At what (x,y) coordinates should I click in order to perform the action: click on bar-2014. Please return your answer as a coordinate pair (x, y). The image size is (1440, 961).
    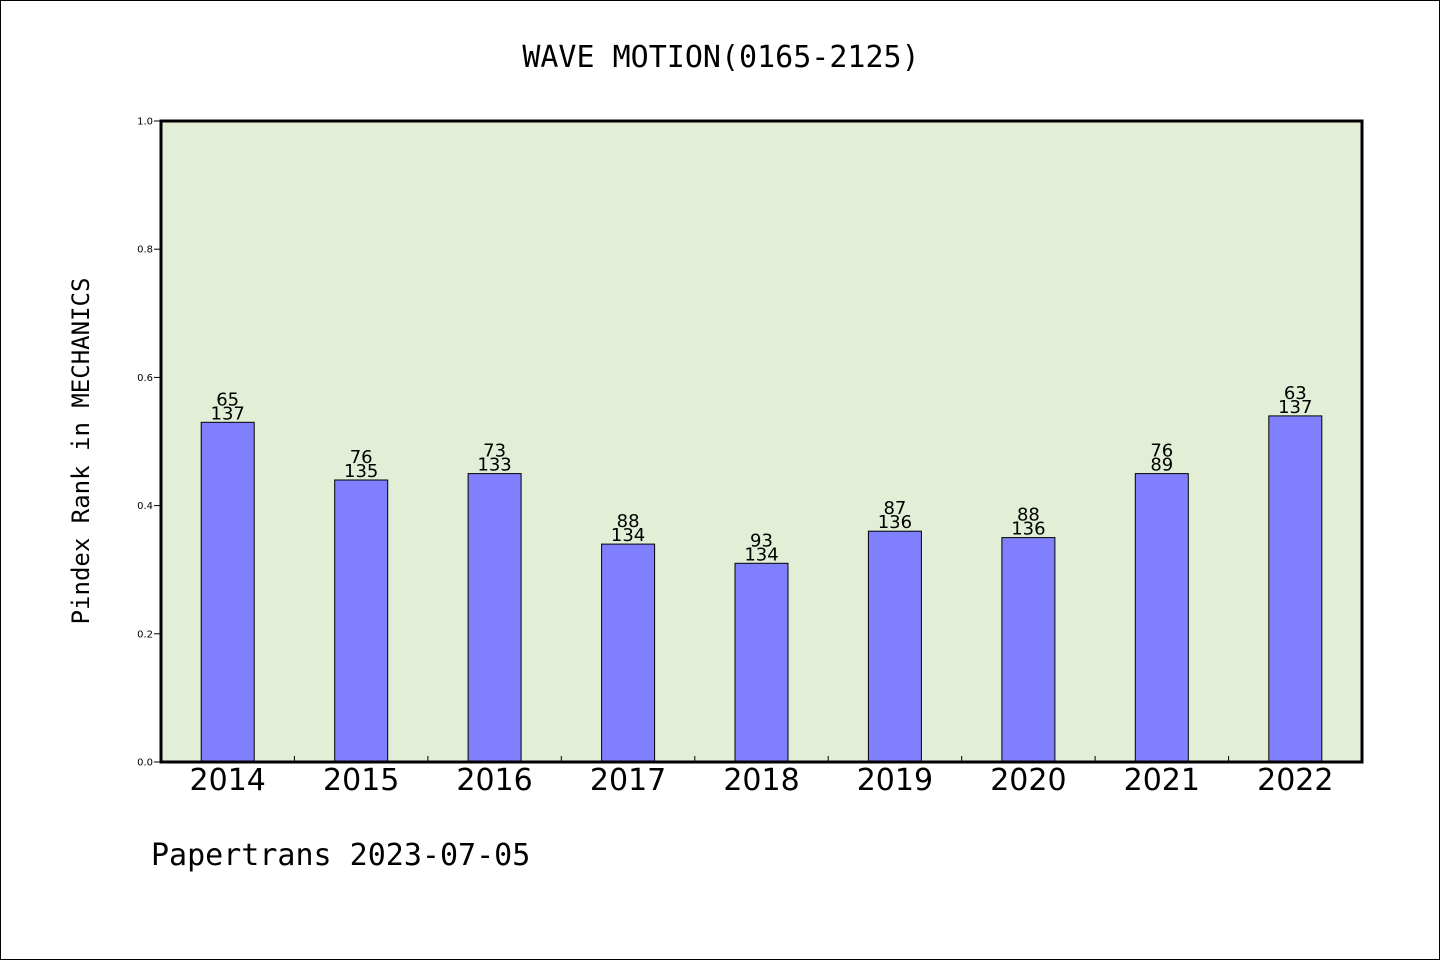
    Looking at the image, I should click on (227, 592).